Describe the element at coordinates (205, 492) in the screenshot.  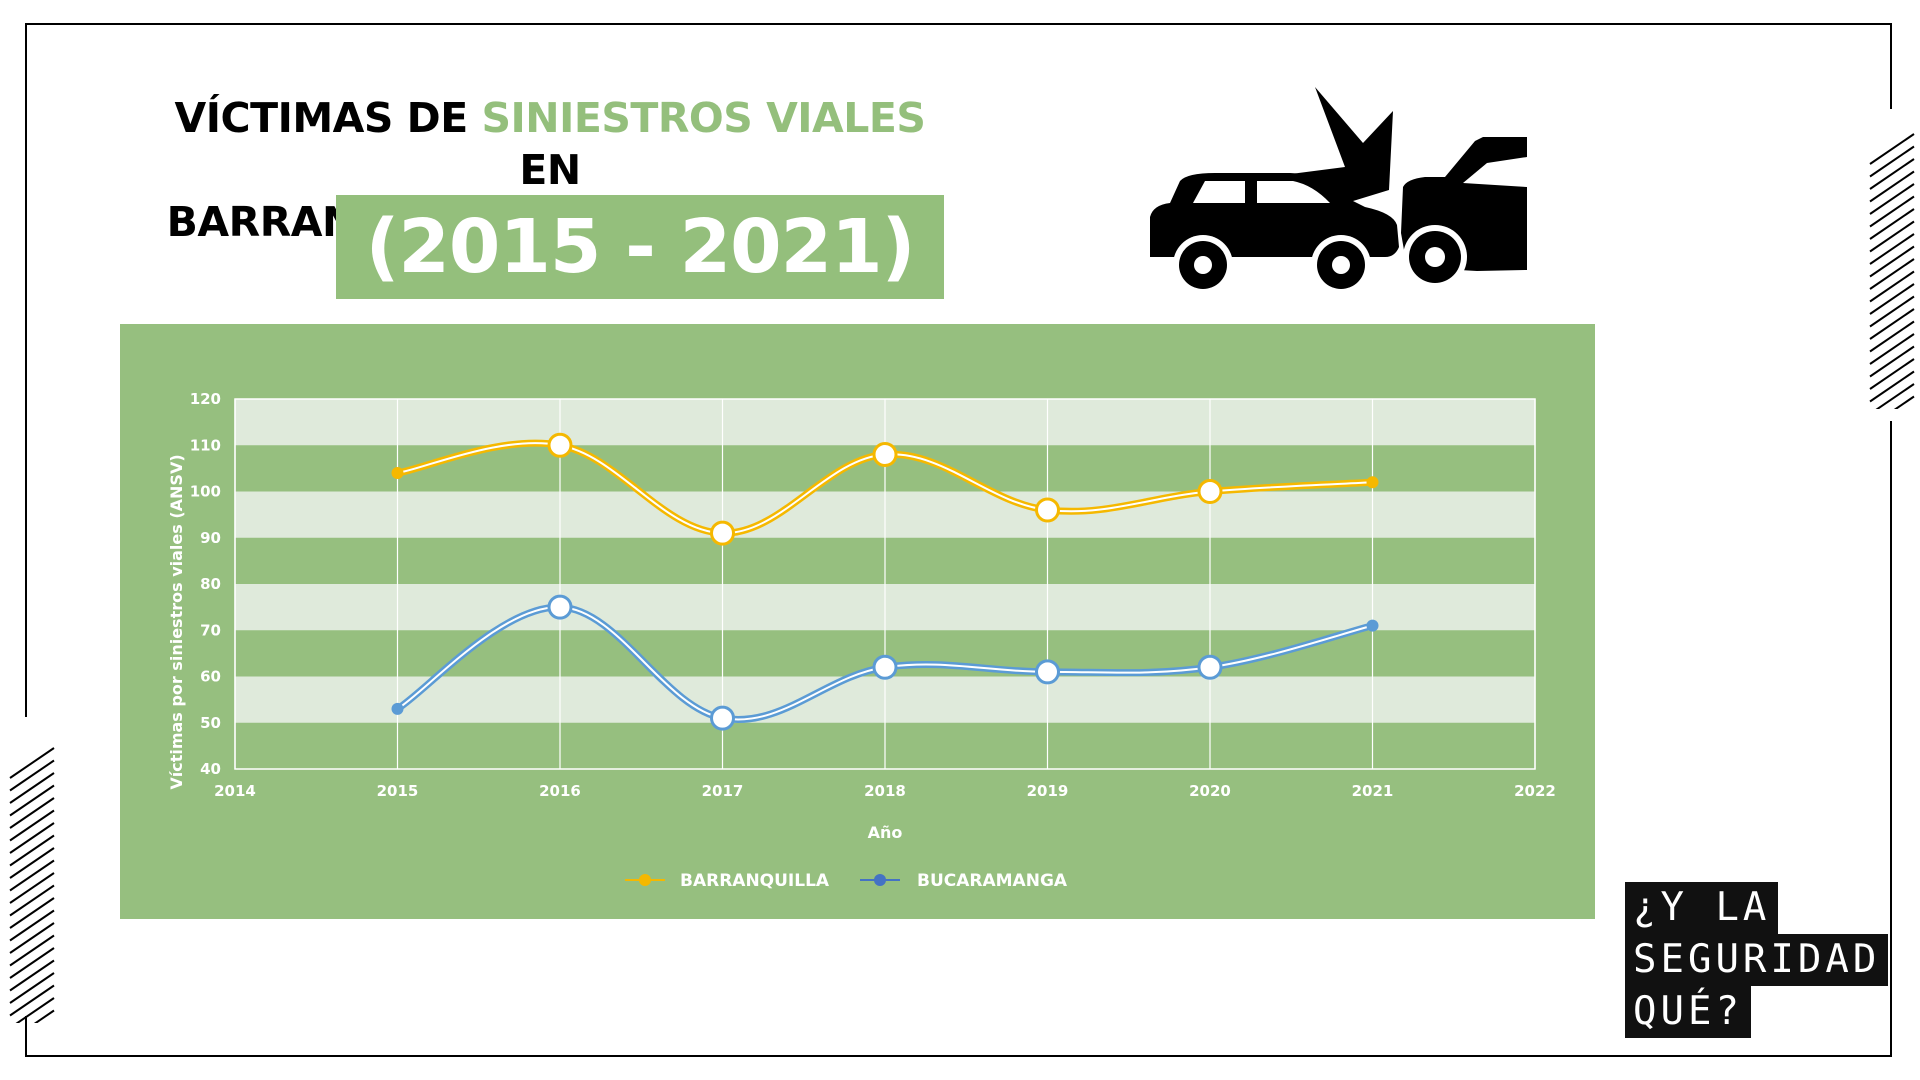
I see `y-tick-label: 100` at that location.